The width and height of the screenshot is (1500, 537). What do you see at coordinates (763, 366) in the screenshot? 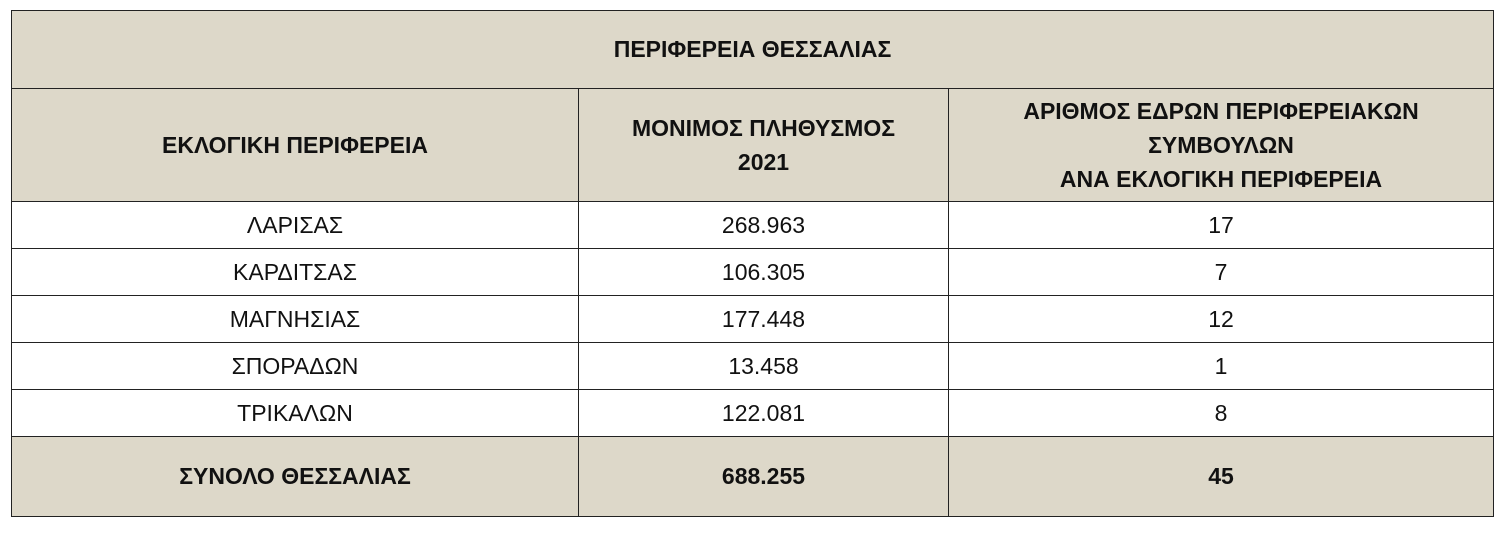
I see `cell-population: 13.458` at bounding box center [763, 366].